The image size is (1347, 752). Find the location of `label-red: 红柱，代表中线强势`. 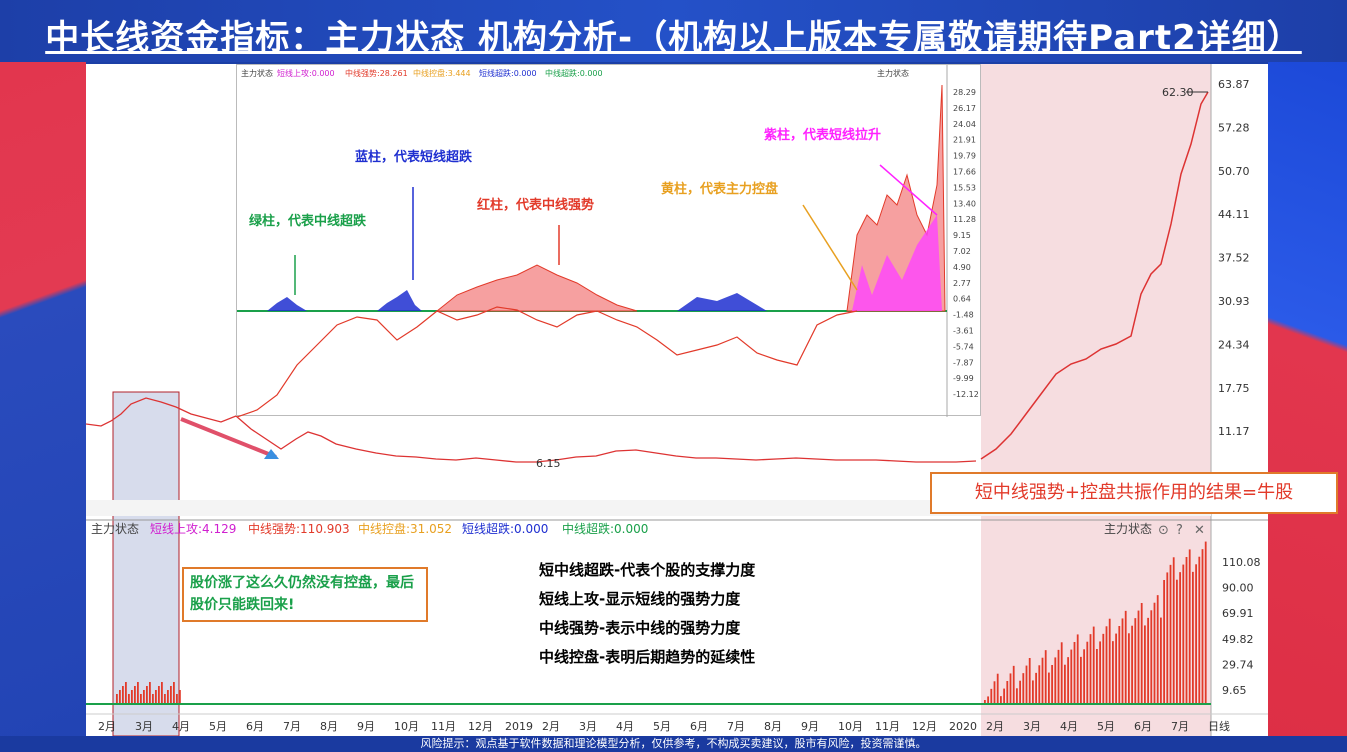

label-red: 红柱，代表中线强势 is located at coordinates (535, 205).